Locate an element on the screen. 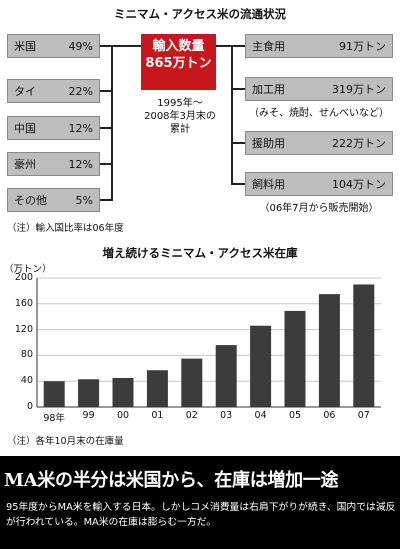 The image size is (400, 549). use-value: 319万トン is located at coordinates (359, 89).